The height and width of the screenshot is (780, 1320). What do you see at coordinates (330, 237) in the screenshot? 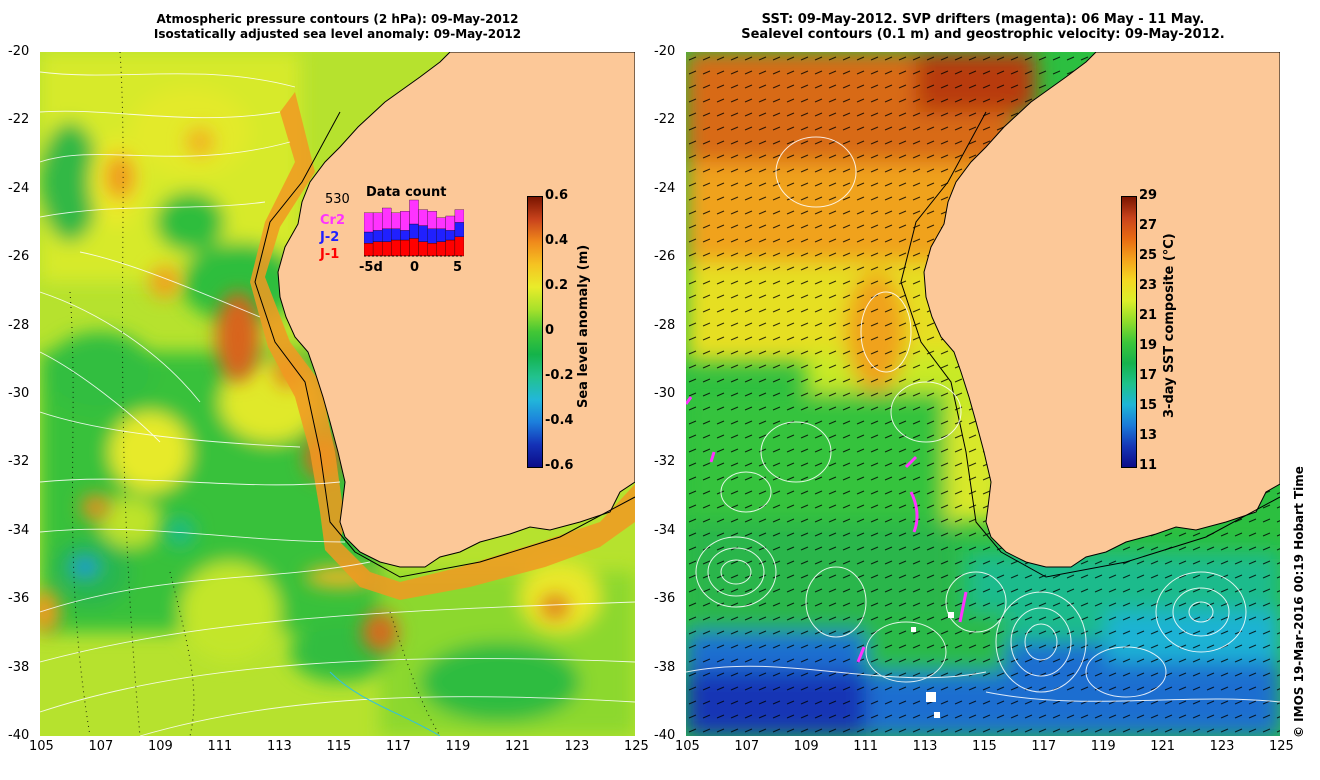
I see `legend-j2: J-2` at bounding box center [330, 237].